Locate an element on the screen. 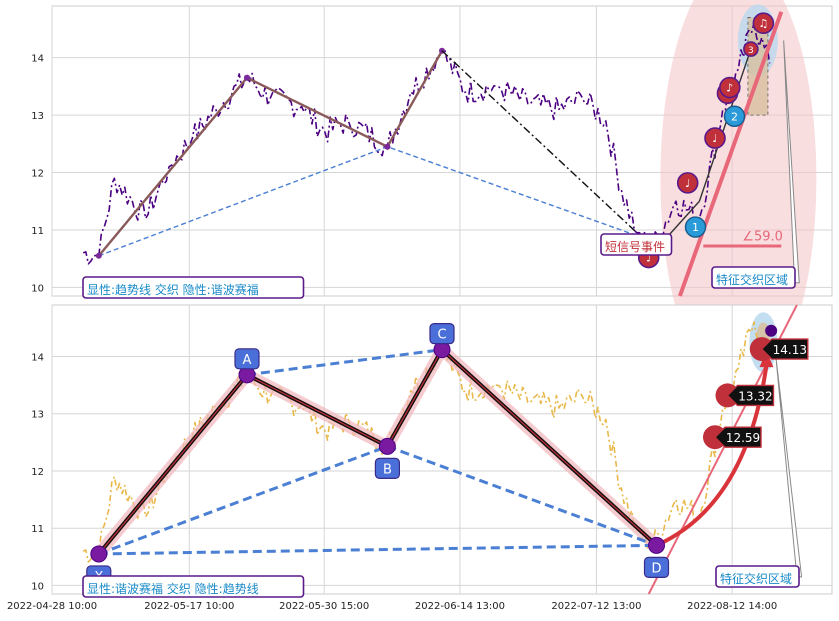  harmonic-point-label: C is located at coordinates (441, 335).